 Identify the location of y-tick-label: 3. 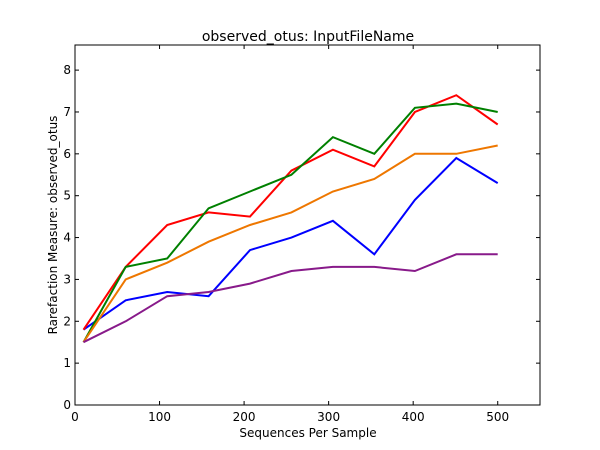
(67, 279).